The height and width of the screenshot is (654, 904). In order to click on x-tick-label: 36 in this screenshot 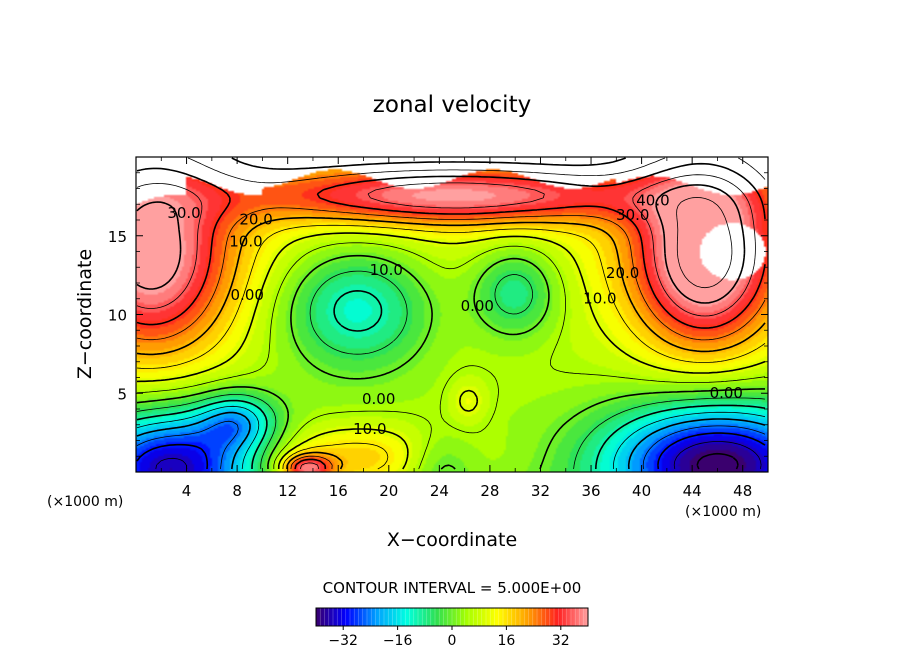, I will do `click(590, 491)`.